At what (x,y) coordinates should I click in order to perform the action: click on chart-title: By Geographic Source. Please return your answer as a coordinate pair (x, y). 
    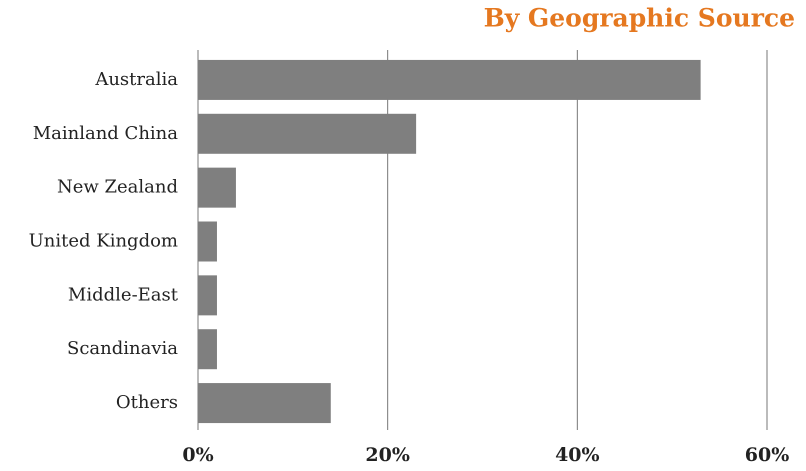
    Looking at the image, I should click on (639, 18).